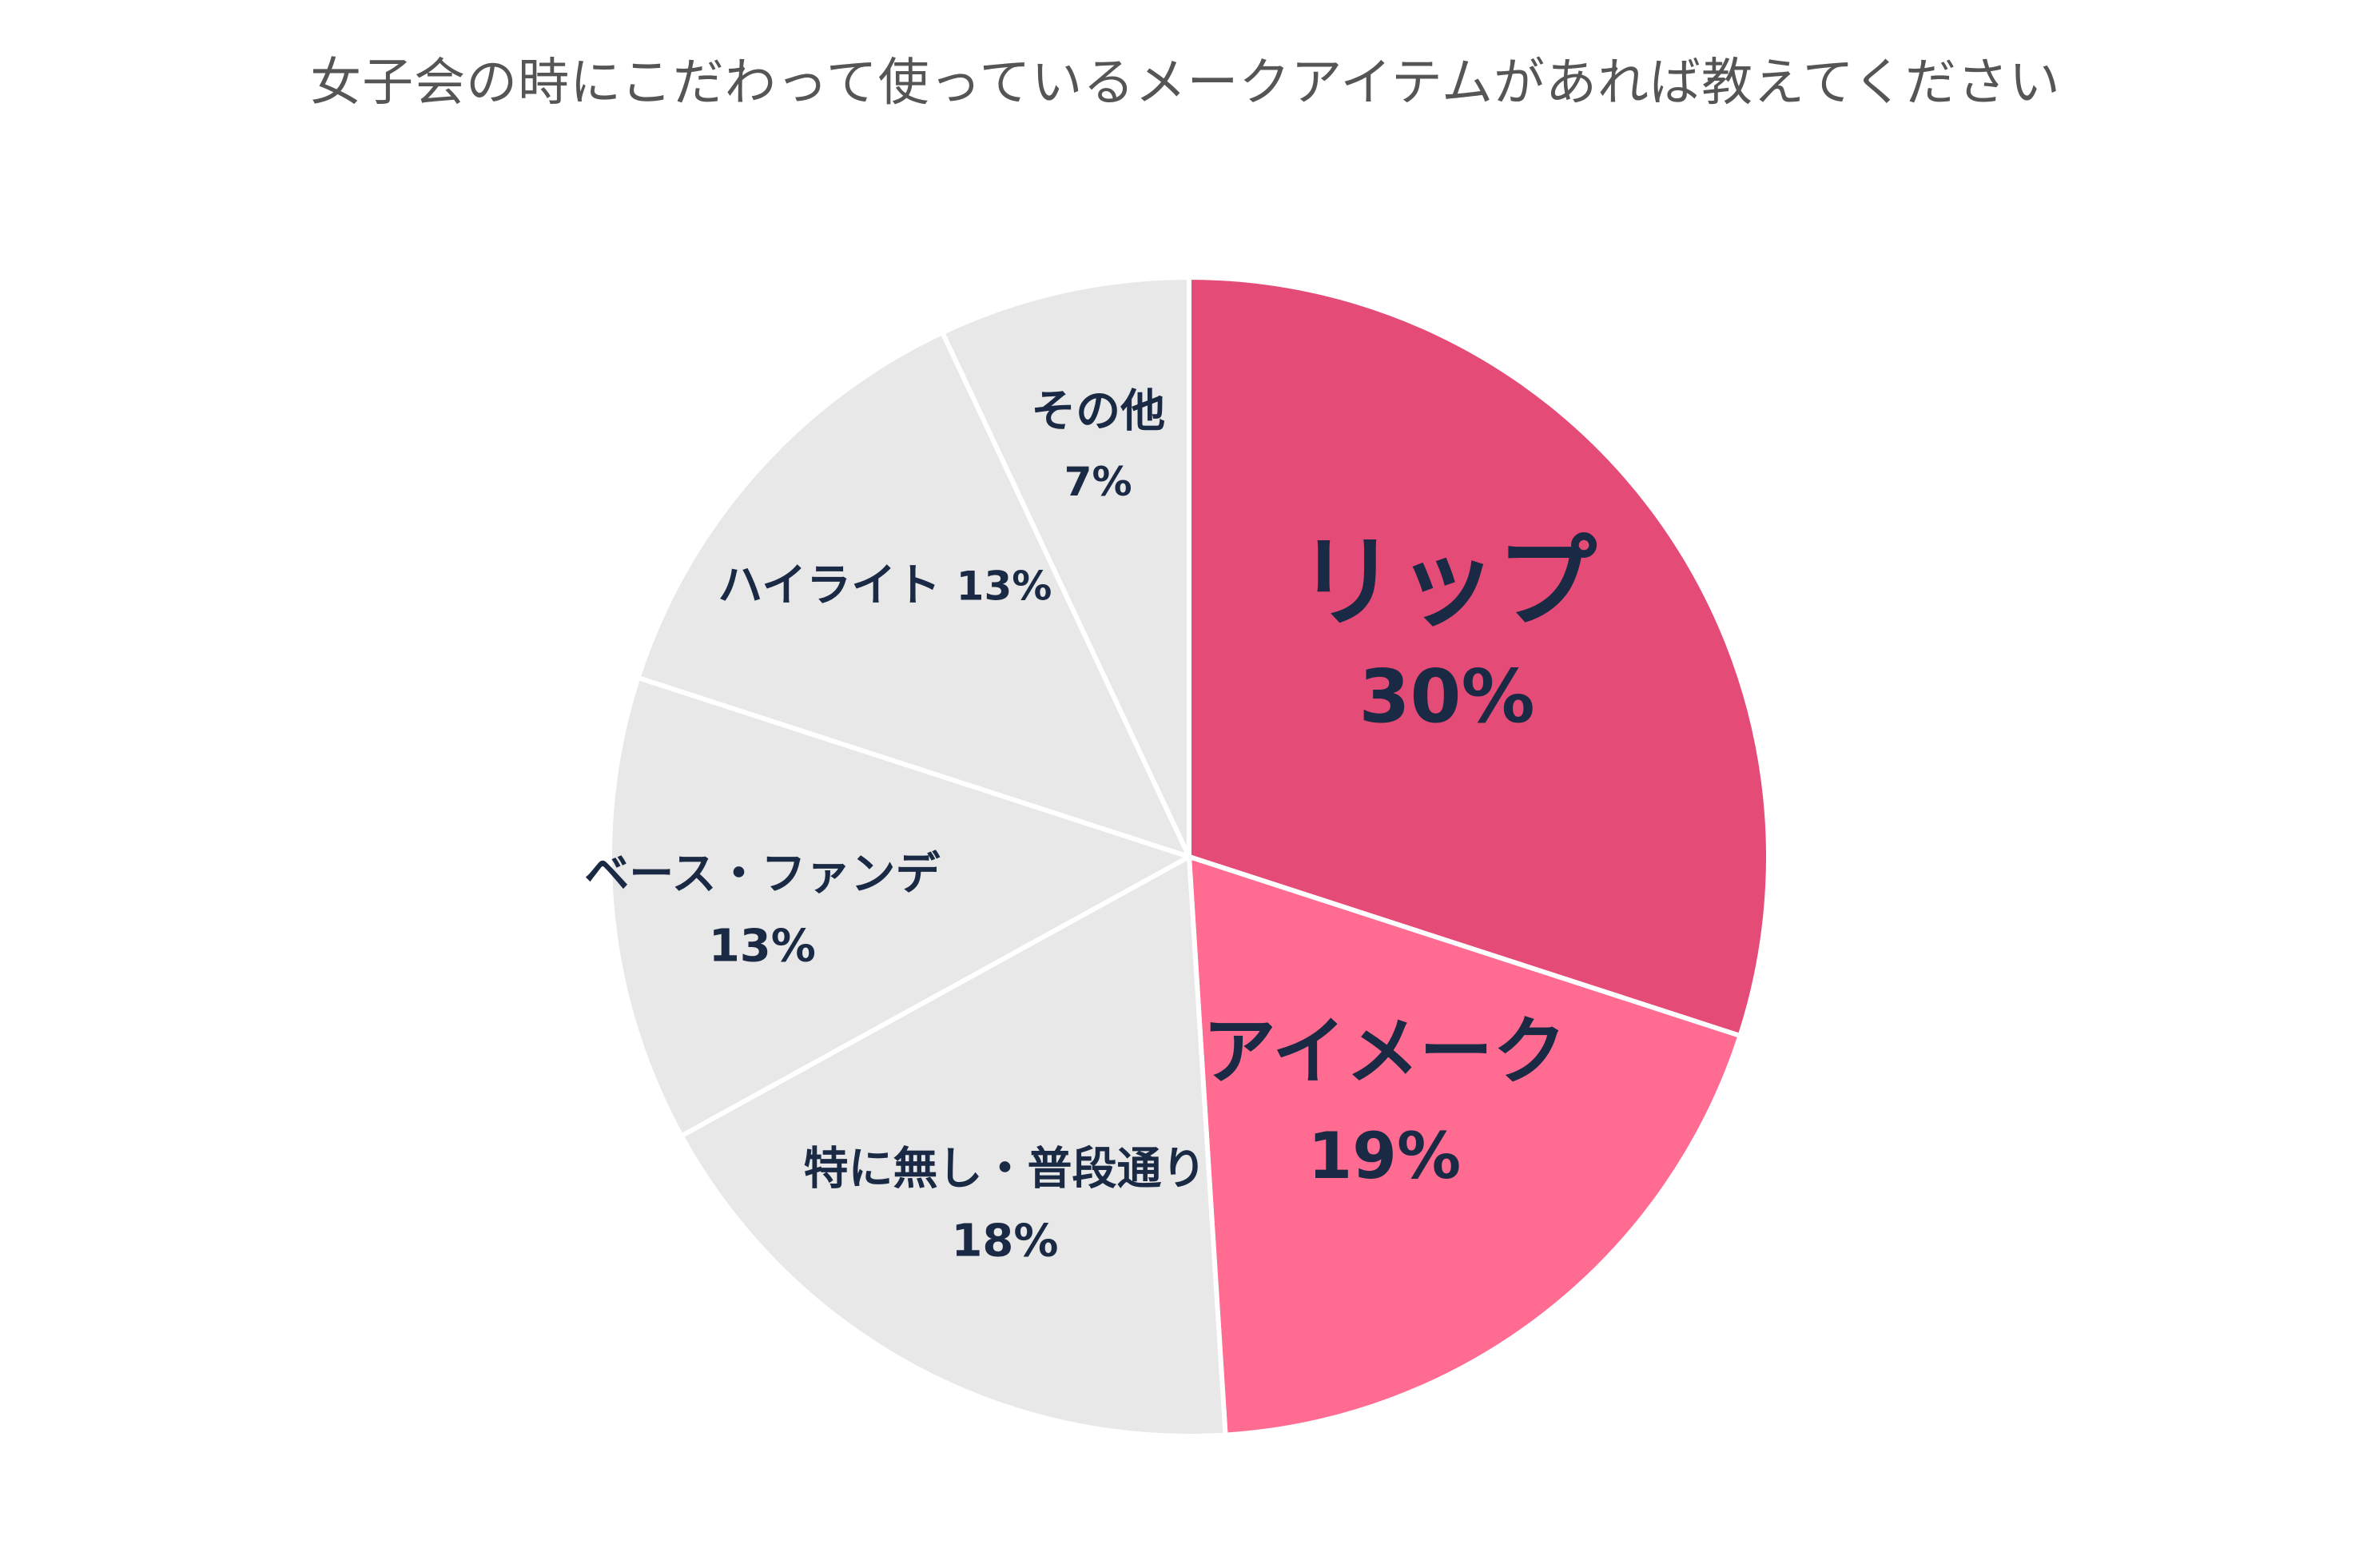  What do you see at coordinates (1098, 412) in the screenshot?
I see `slice-name: その他` at bounding box center [1098, 412].